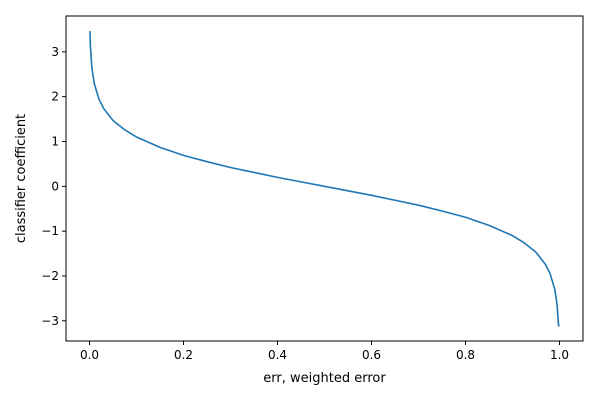 The width and height of the screenshot is (600, 400). What do you see at coordinates (50, 321) in the screenshot?
I see `y-tick-label: −3` at bounding box center [50, 321].